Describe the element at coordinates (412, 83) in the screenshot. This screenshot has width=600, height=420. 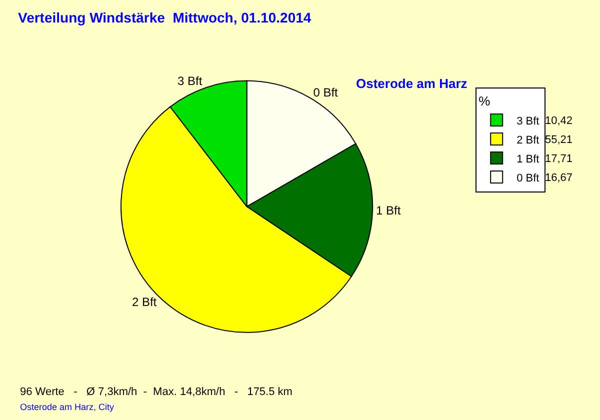
I see `chart-subtitle: Osterode am Harz` at that location.